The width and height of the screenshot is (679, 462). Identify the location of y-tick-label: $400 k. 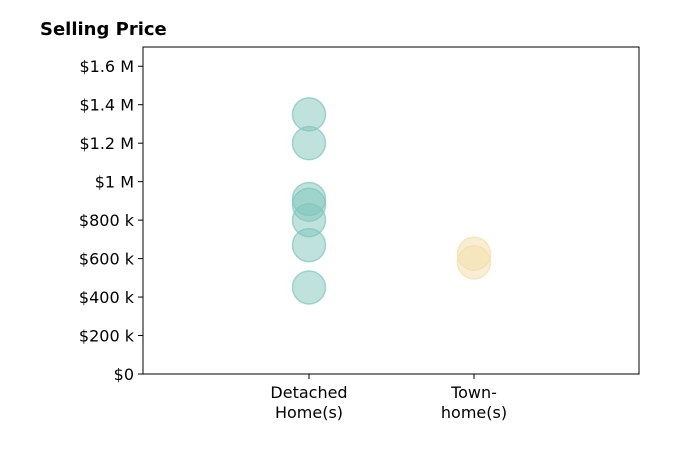
(107, 297).